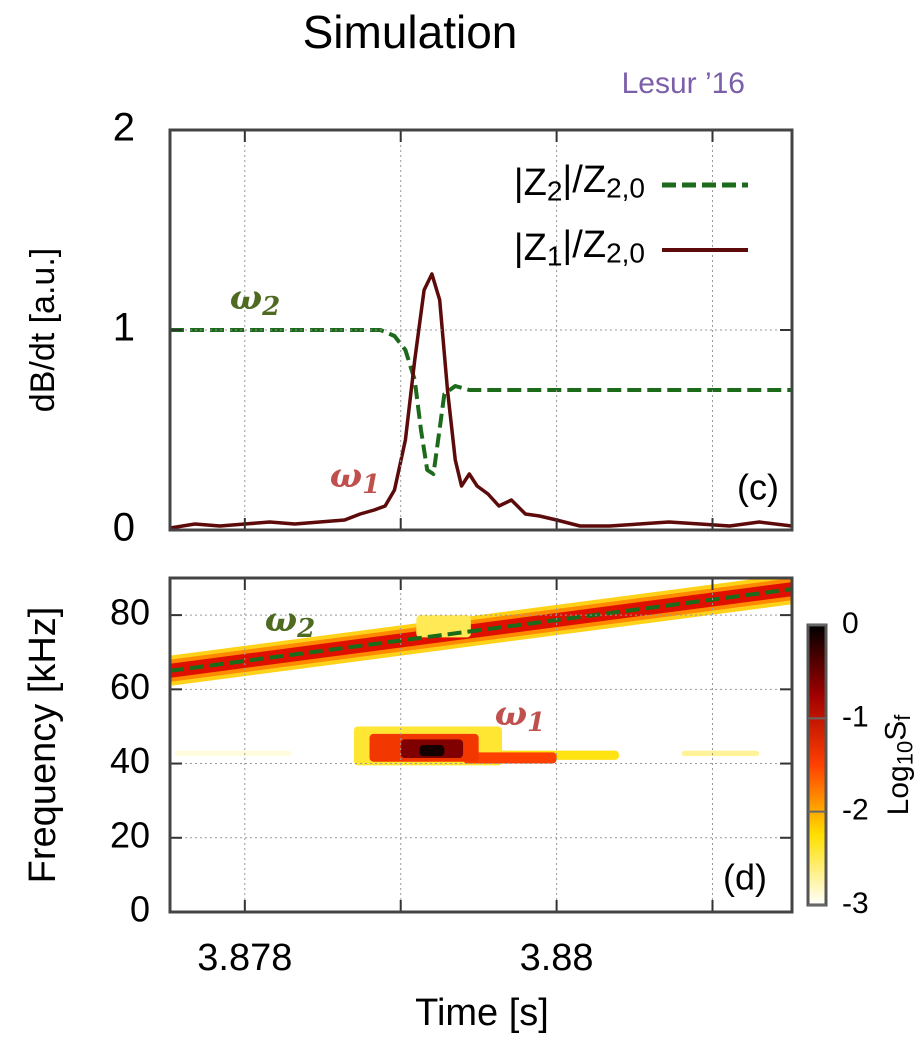  Describe the element at coordinates (130, 686) in the screenshot. I see `y-tick-label: 60` at that location.